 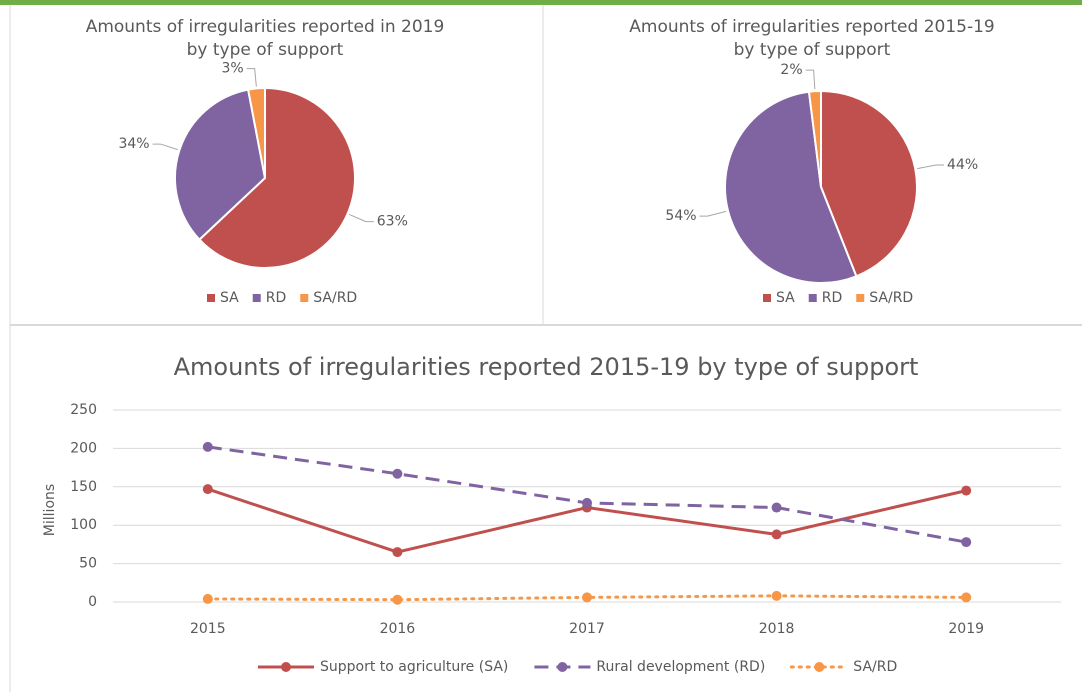 I want to click on legend-label: Support to agriculture (SA), so click(x=414, y=667).